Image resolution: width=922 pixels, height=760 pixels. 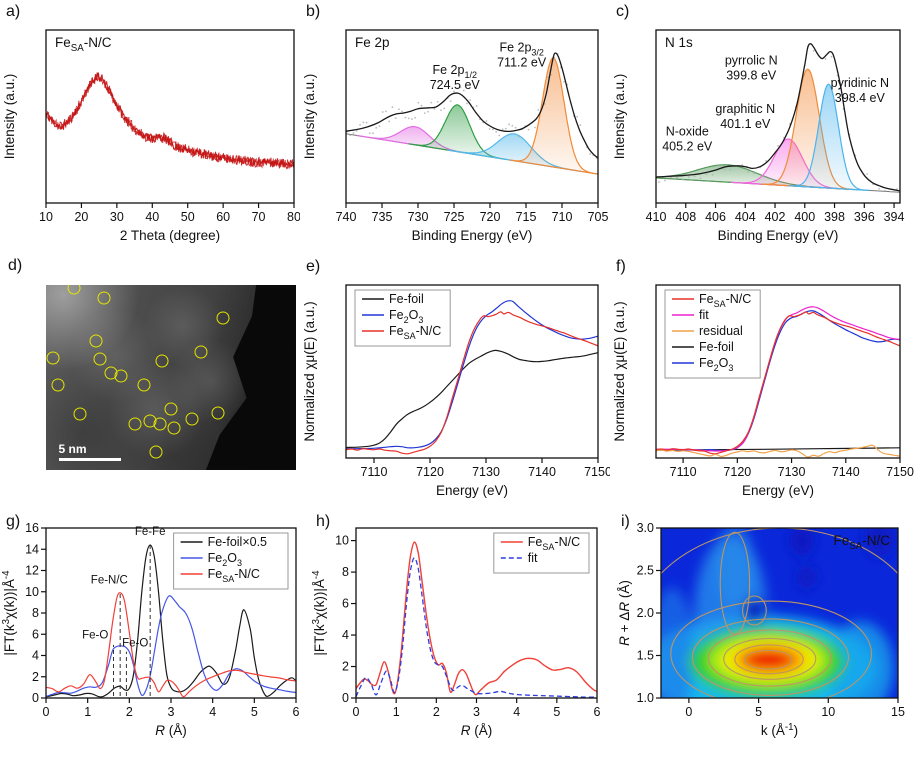 What do you see at coordinates (477, 730) in the screenshot?
I see `x-axis-title: R (Å)` at bounding box center [477, 730].